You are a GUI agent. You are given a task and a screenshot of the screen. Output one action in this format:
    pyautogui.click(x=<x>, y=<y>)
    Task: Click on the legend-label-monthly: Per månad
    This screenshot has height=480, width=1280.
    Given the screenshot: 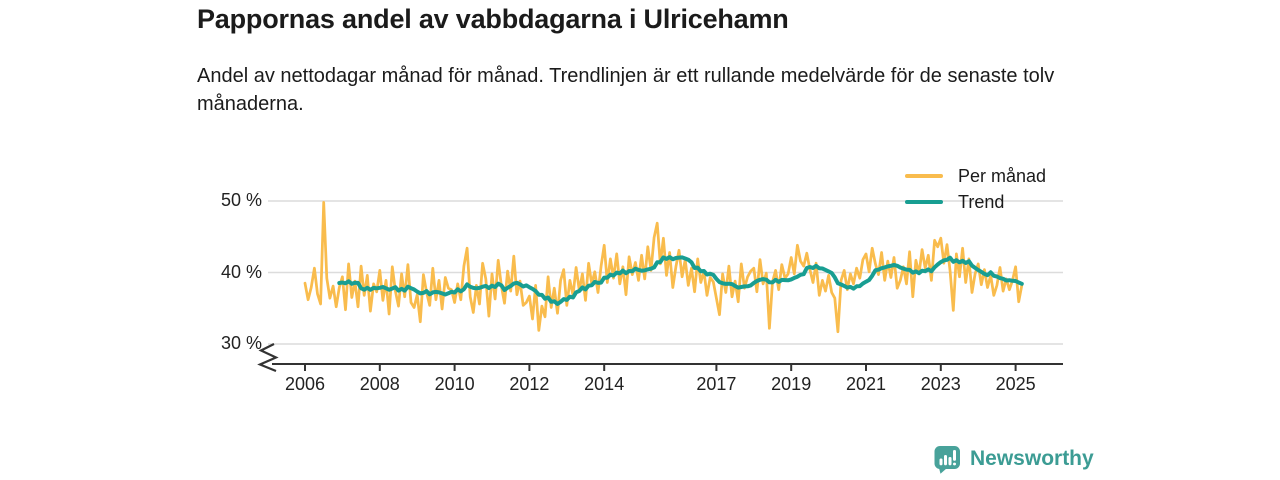 What is the action you would take?
    pyautogui.click(x=1002, y=175)
    